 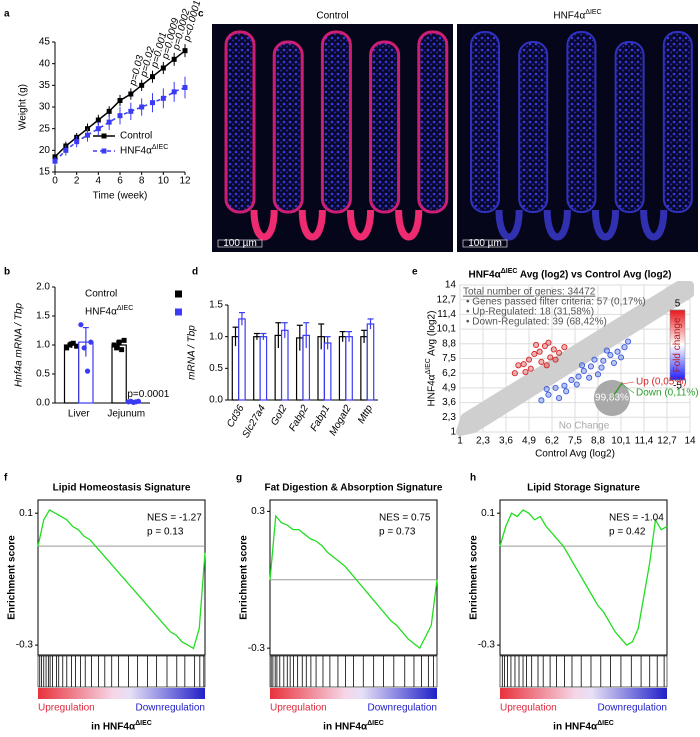 I want to click on image-label: Control, so click(x=332, y=16).